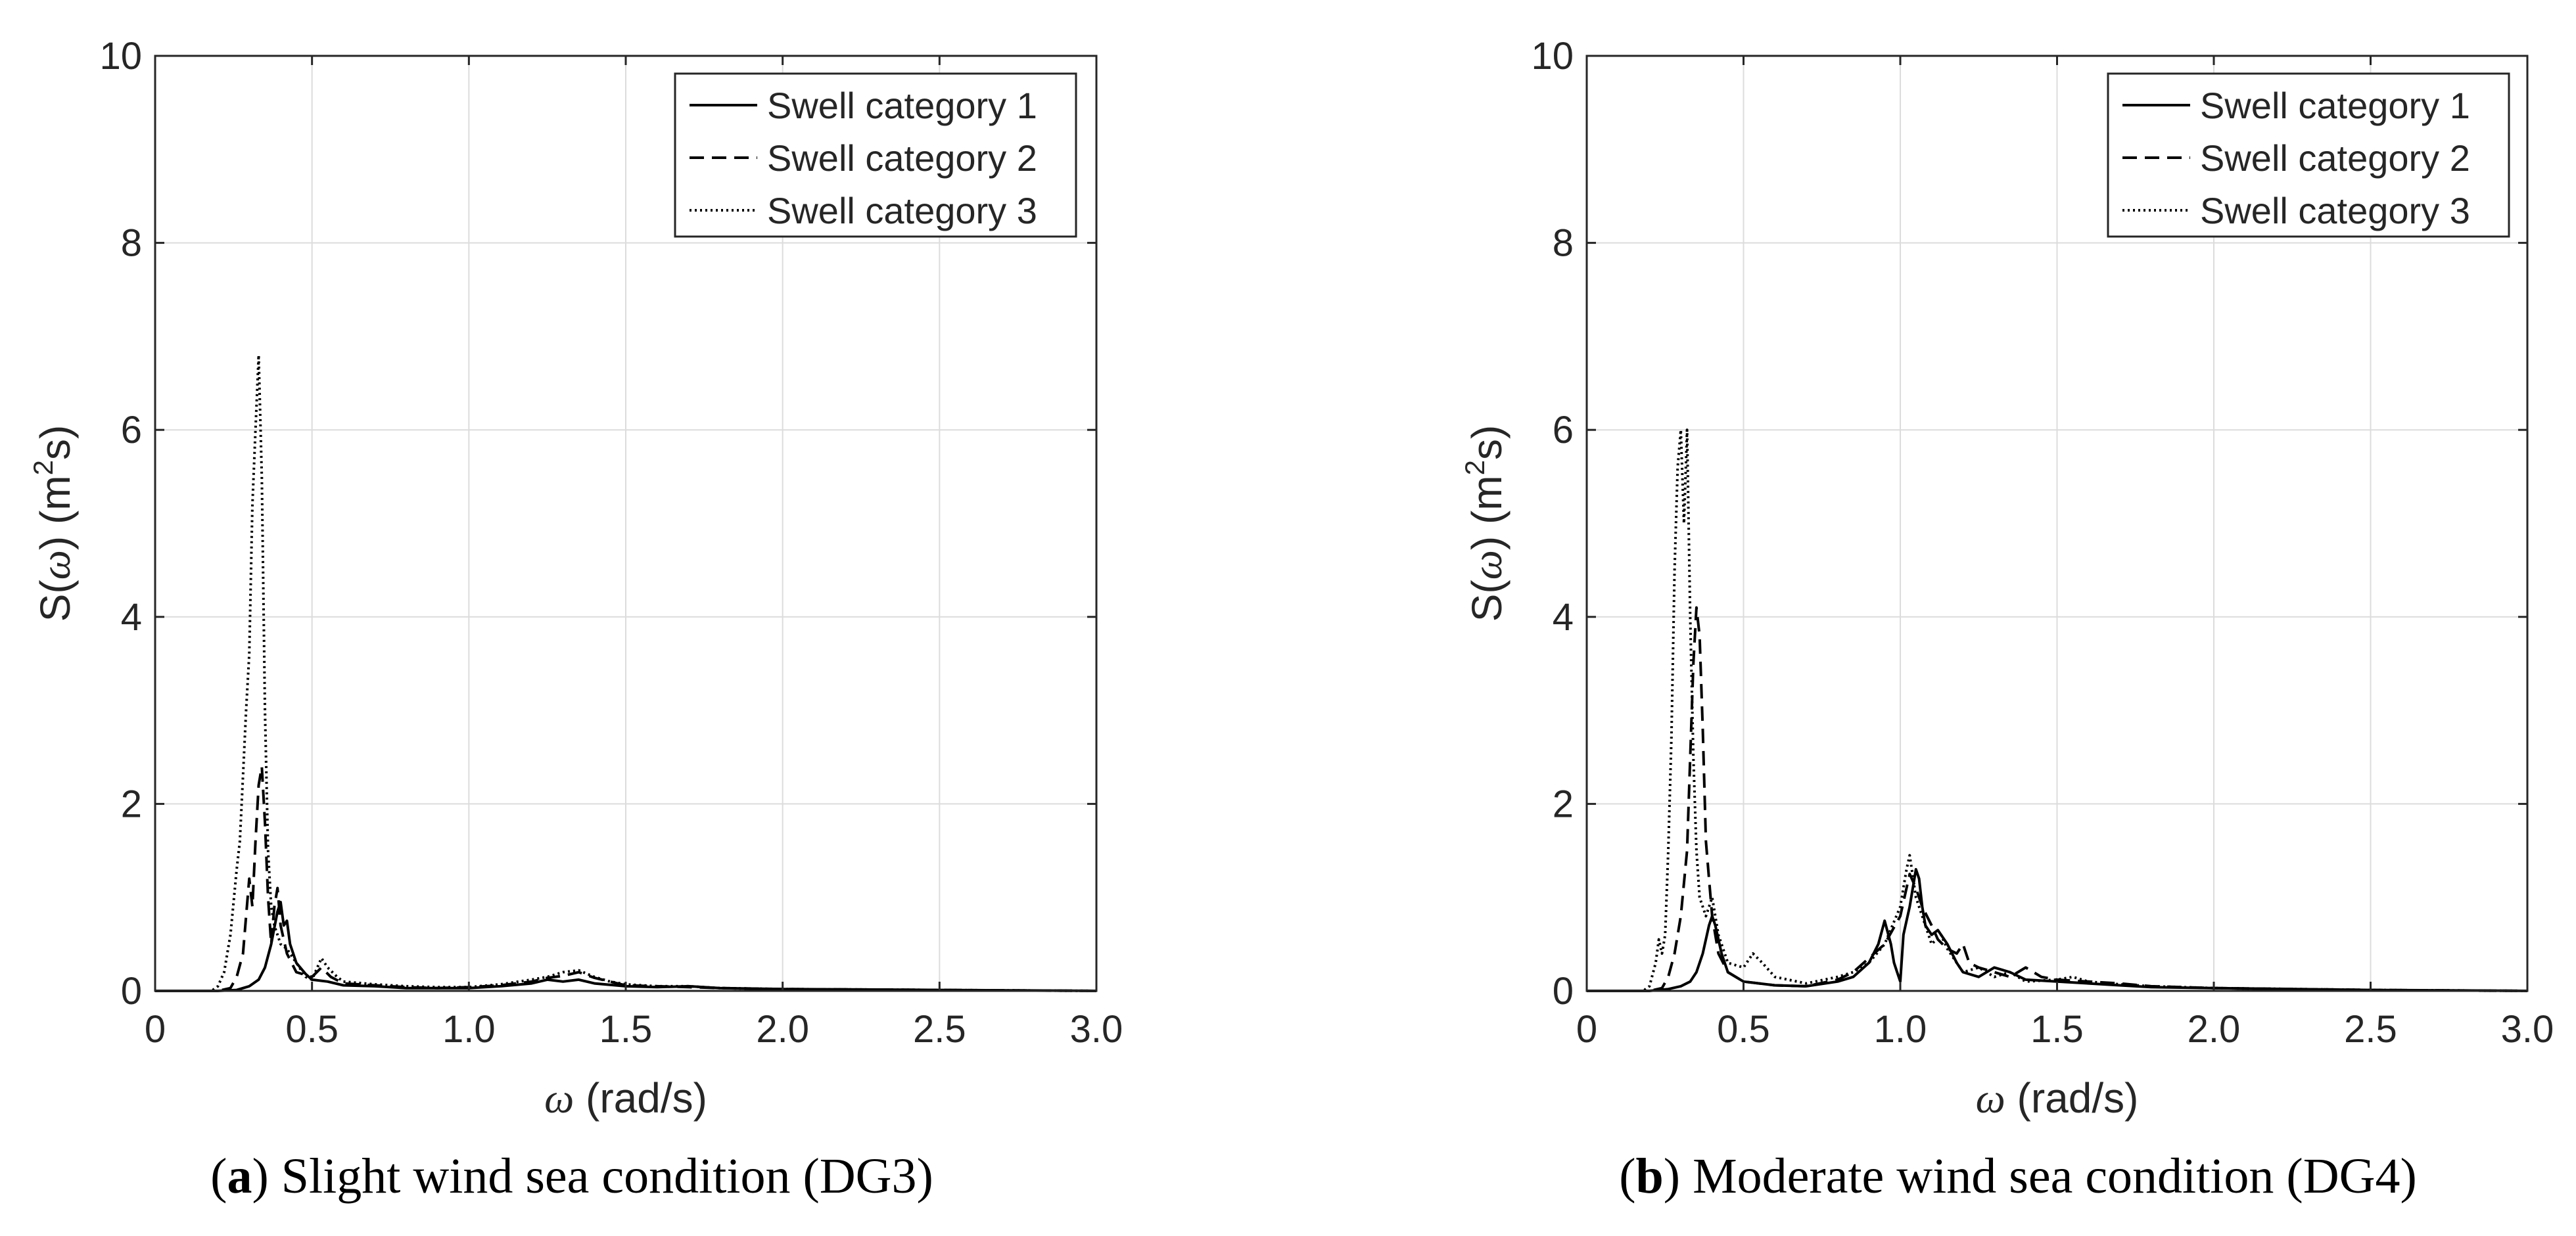  I want to click on caption-a-letter: a, so click(240, 1176).